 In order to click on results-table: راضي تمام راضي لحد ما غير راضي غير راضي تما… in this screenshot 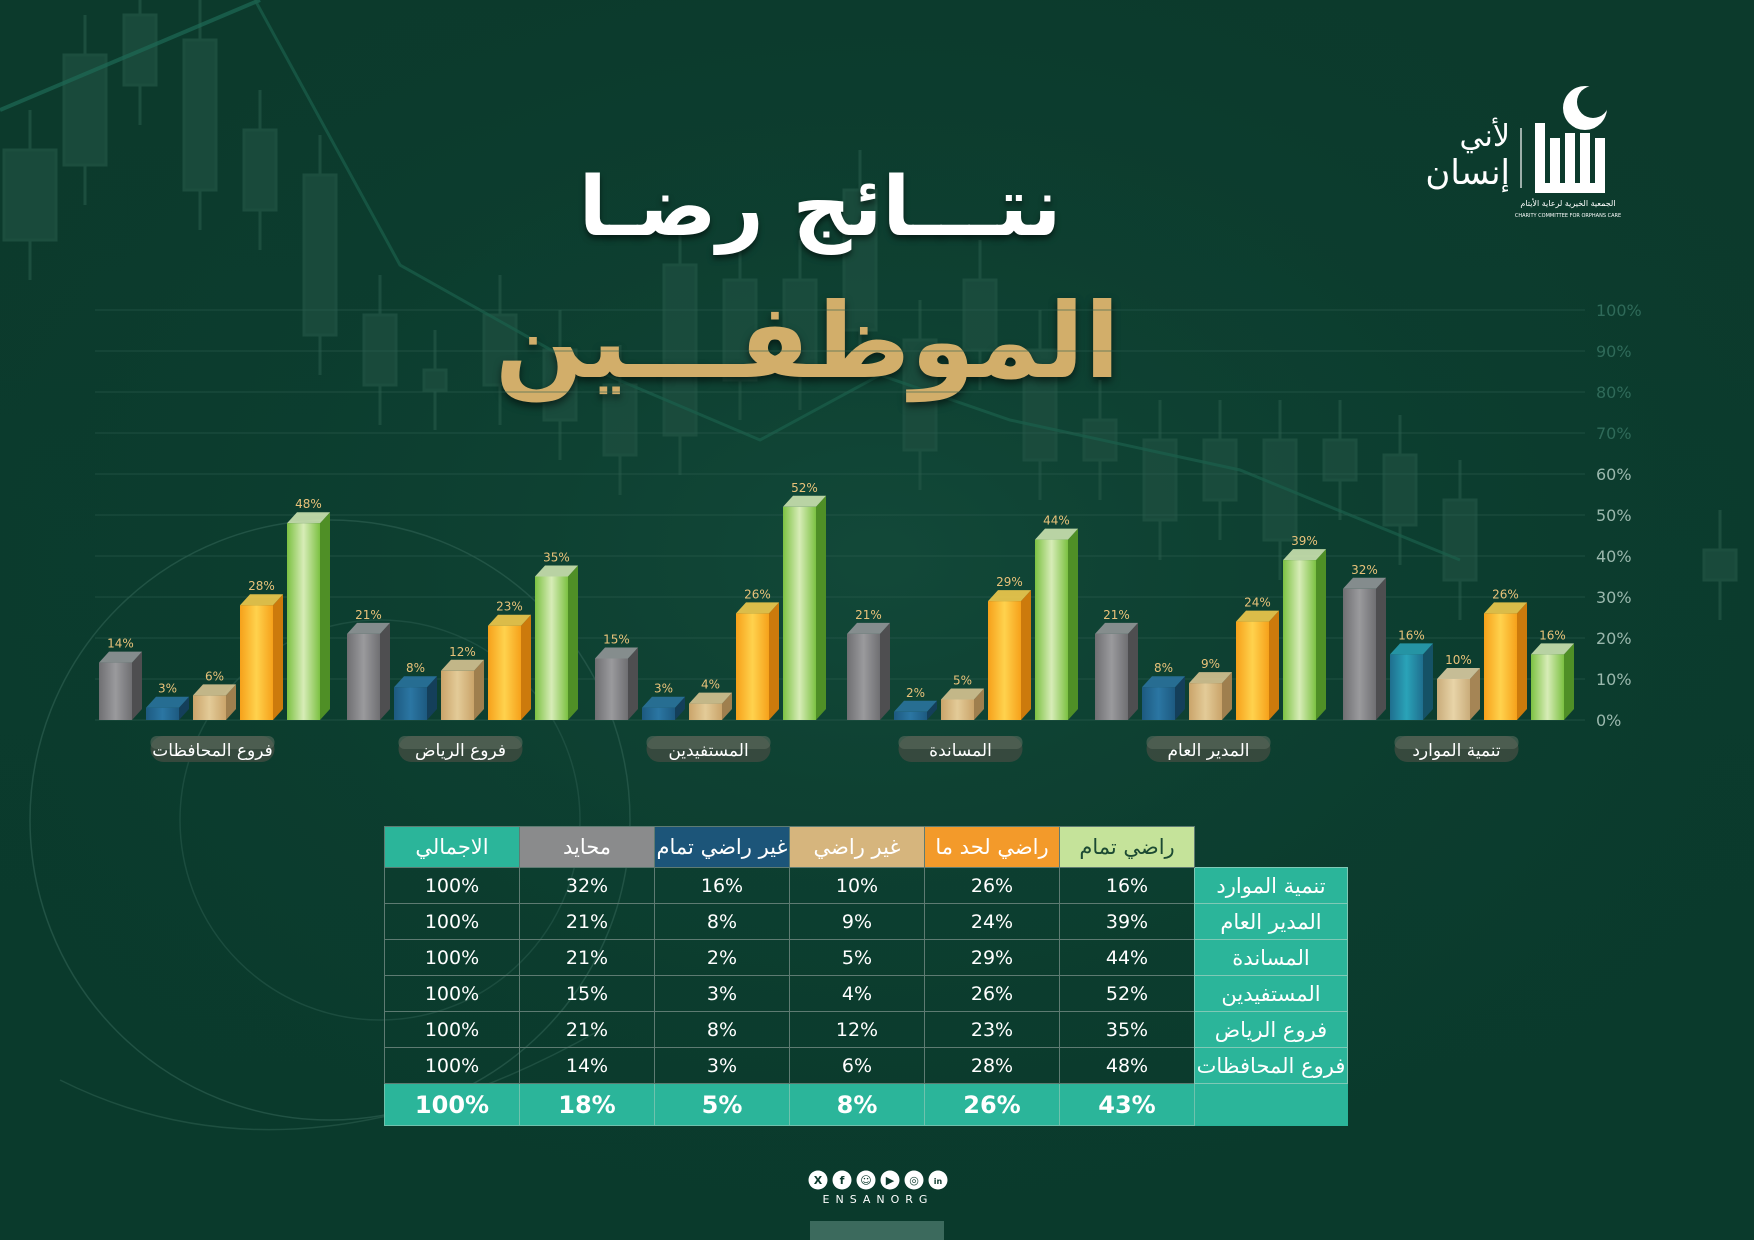, I will do `click(866, 976)`.